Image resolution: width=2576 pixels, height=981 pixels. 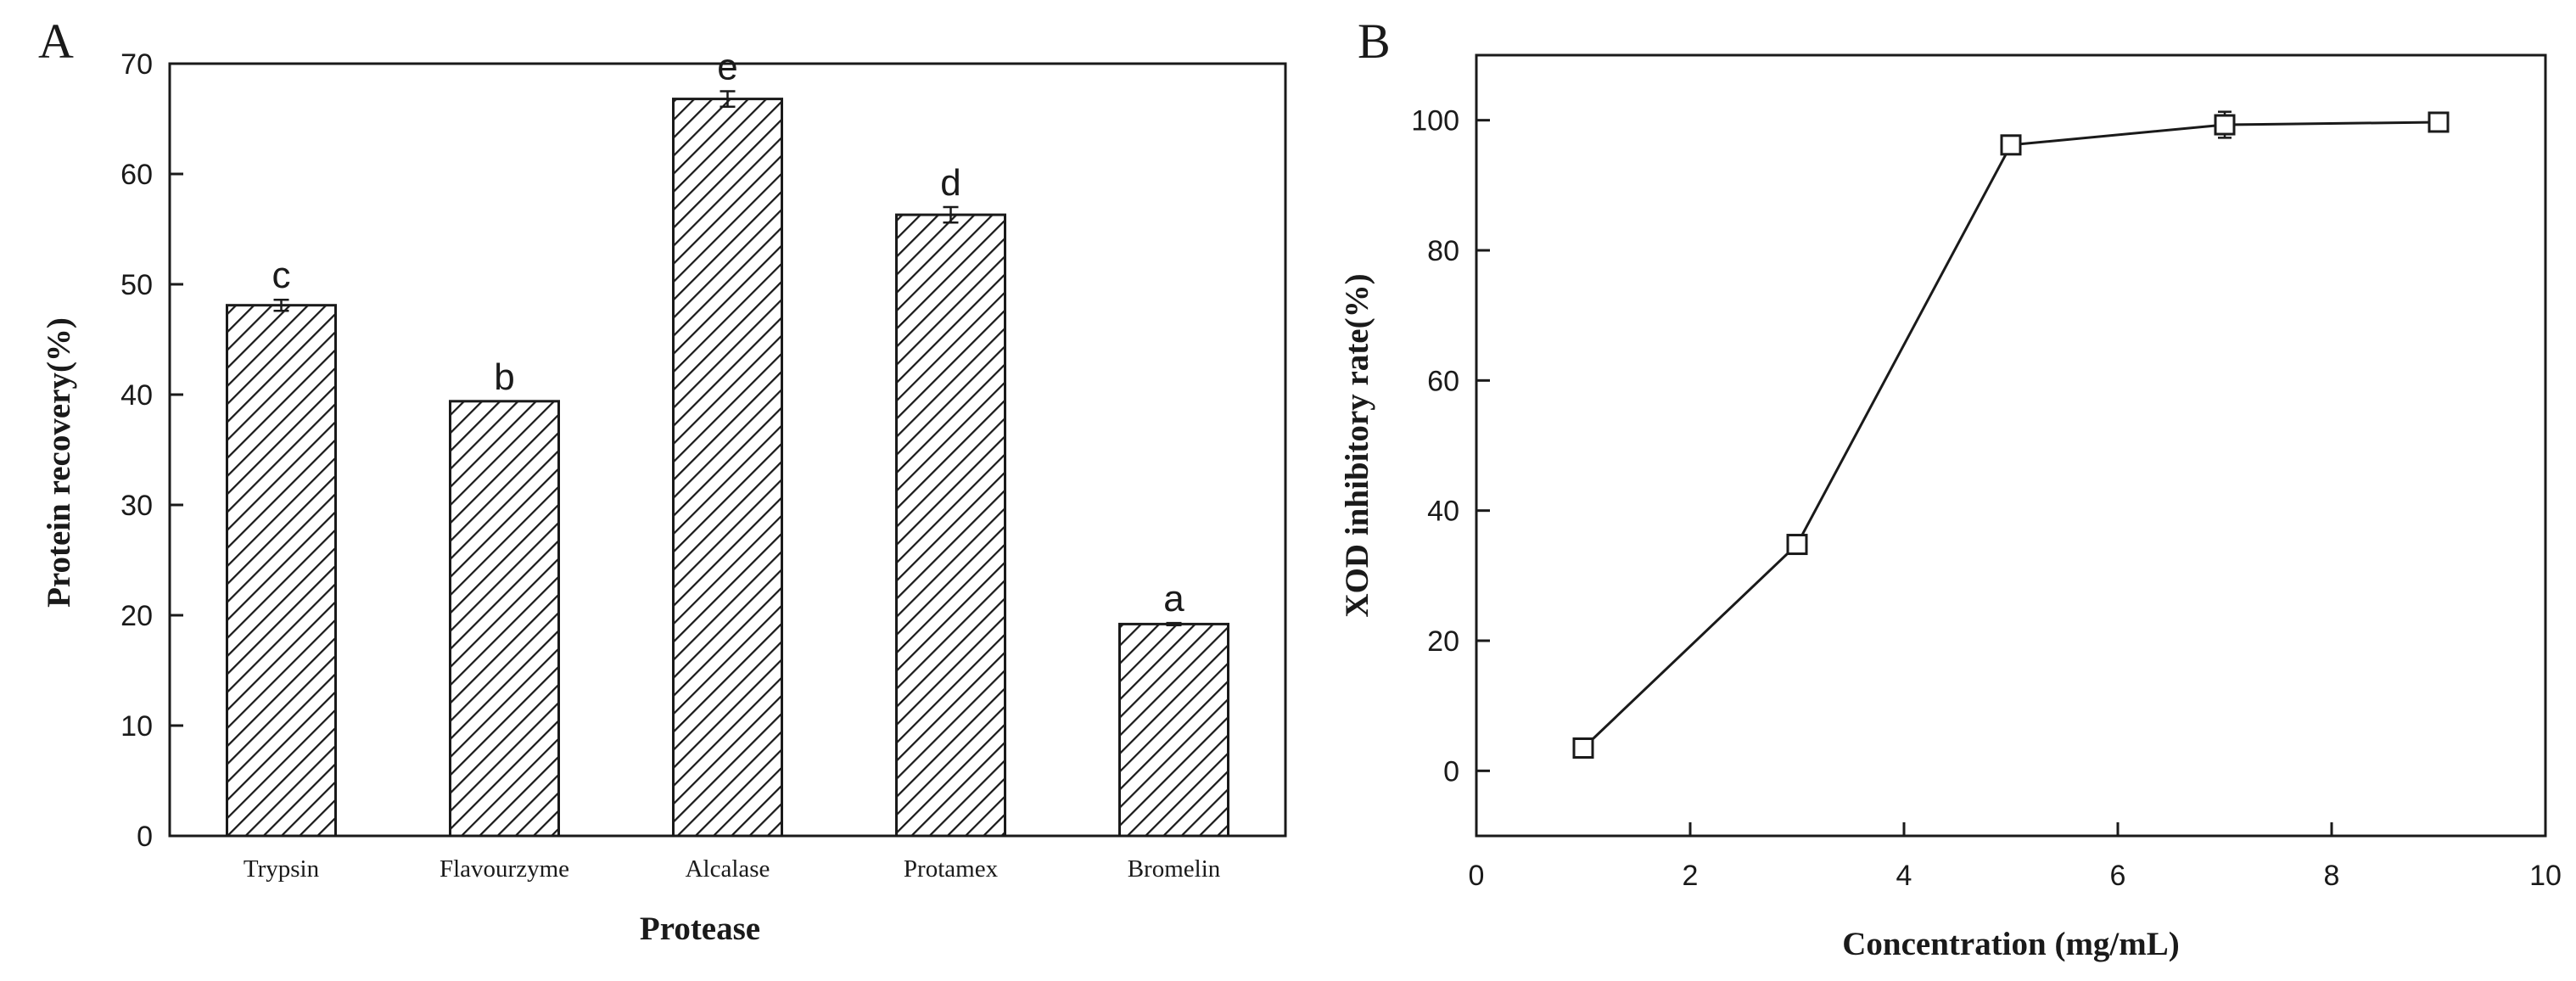 What do you see at coordinates (2118, 876) in the screenshot?
I see `x-tick-label: 6` at bounding box center [2118, 876].